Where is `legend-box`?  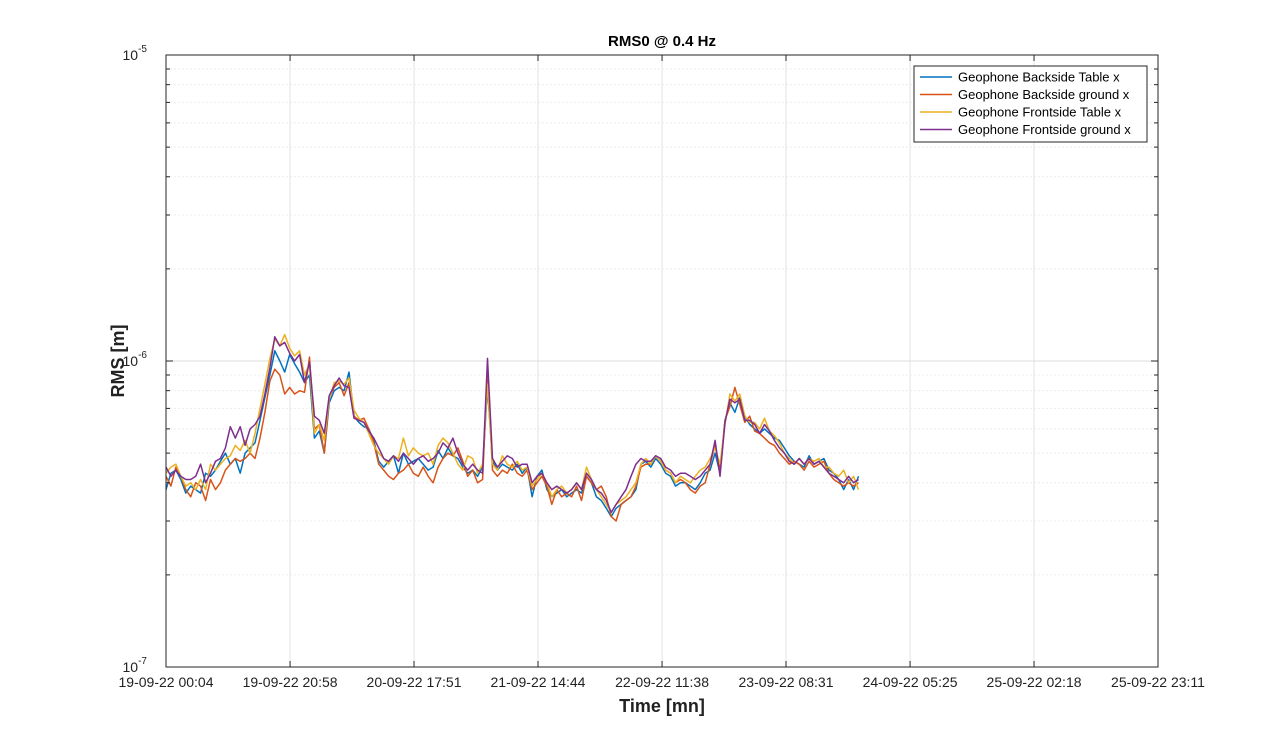 legend-box is located at coordinates (1030, 104).